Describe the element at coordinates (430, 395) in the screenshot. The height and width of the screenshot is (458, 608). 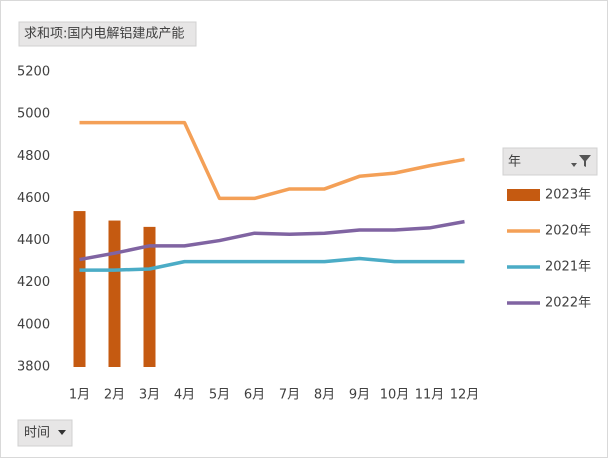
I see `x-tick-label: 11月` at that location.